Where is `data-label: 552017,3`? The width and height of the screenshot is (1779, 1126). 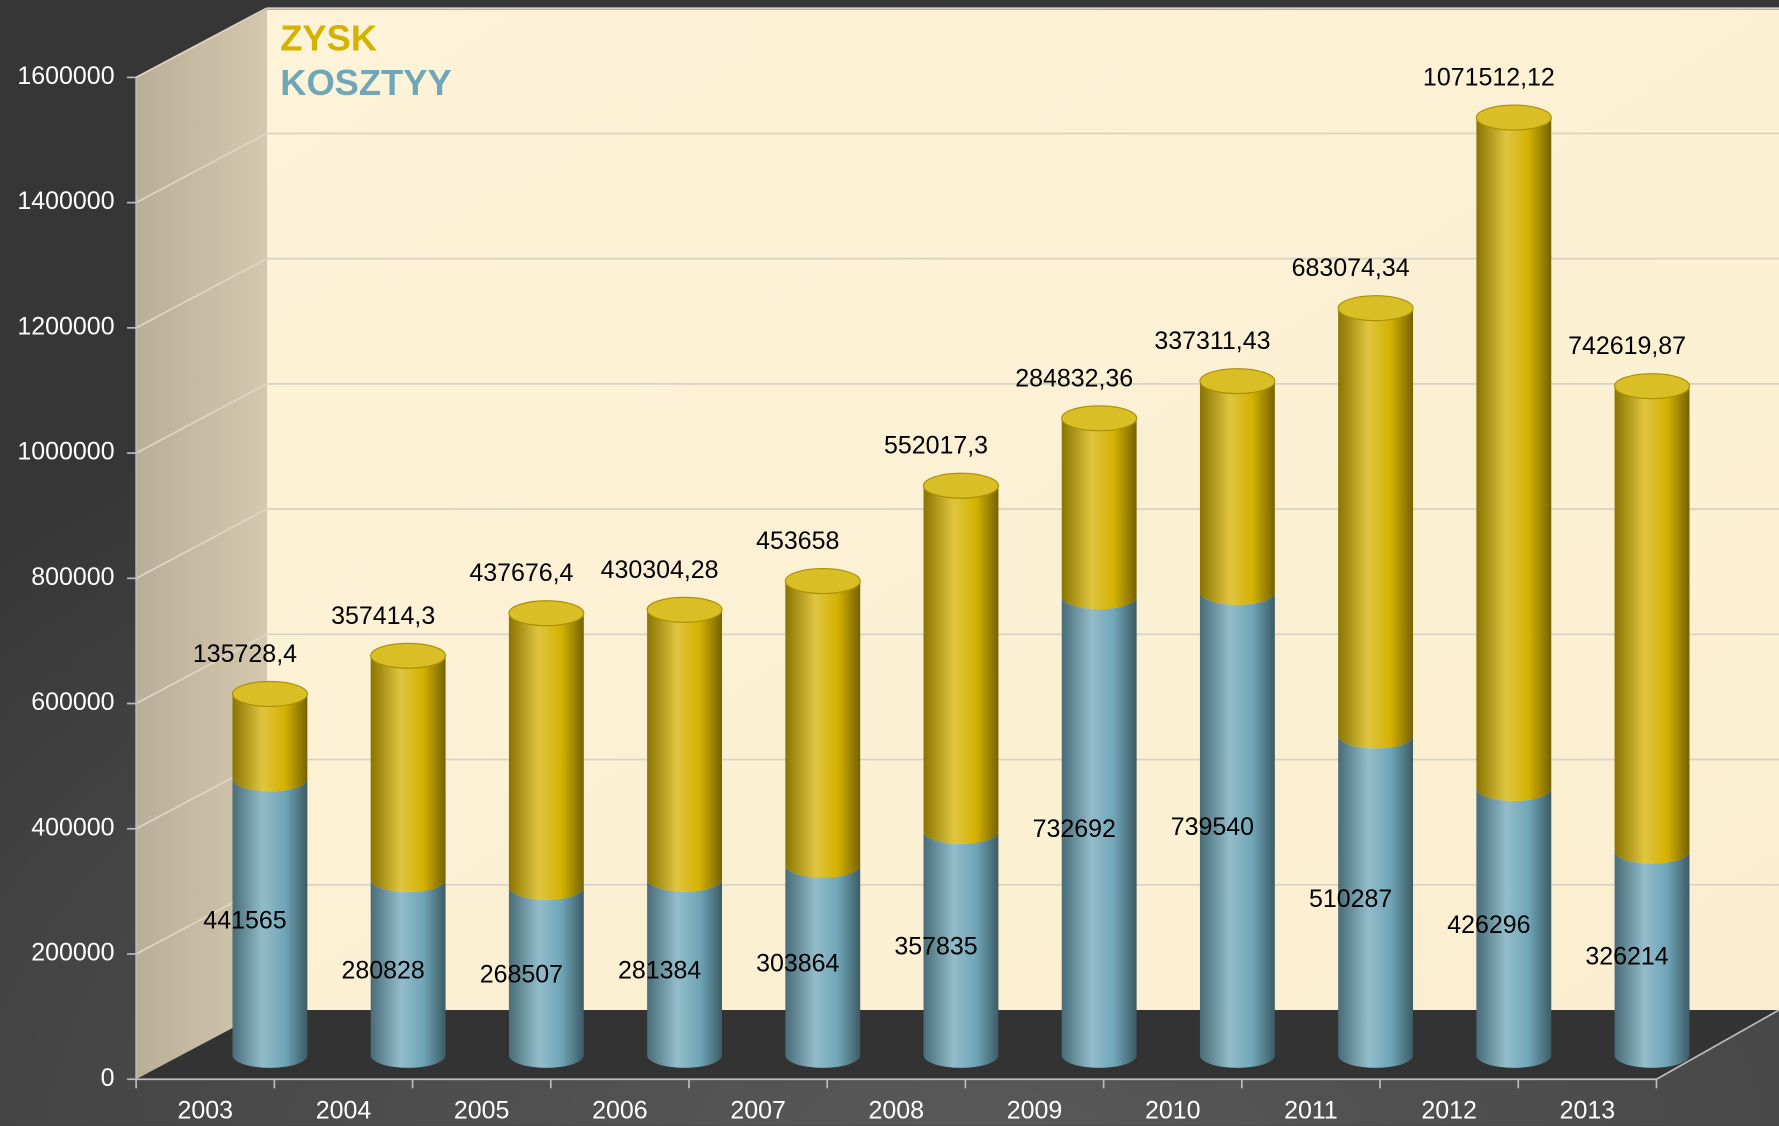 data-label: 552017,3 is located at coordinates (936, 446).